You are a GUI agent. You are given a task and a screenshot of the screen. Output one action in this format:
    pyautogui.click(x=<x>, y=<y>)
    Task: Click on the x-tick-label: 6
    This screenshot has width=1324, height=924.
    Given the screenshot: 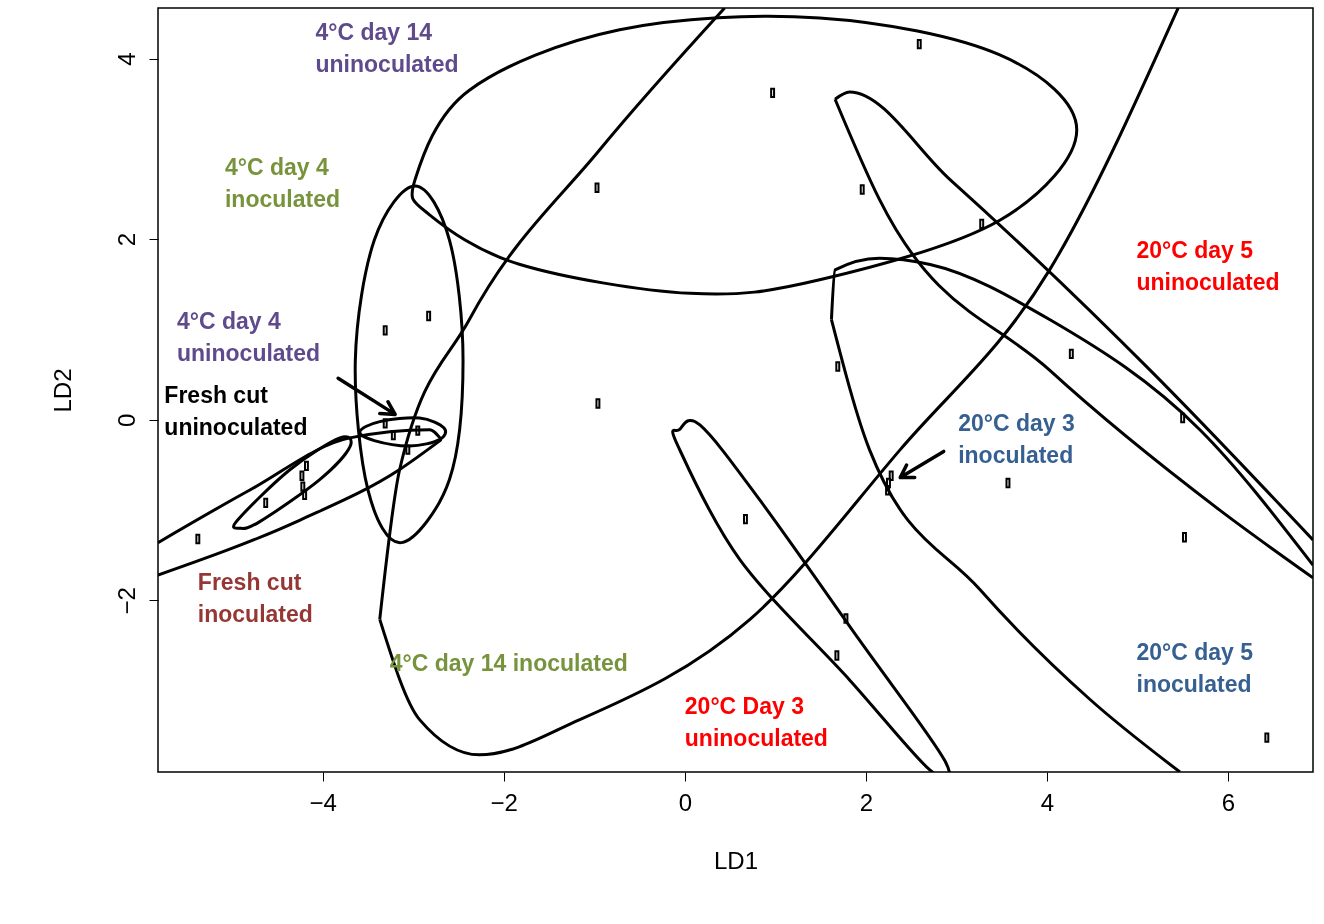 What is the action you would take?
    pyautogui.click(x=1228, y=802)
    